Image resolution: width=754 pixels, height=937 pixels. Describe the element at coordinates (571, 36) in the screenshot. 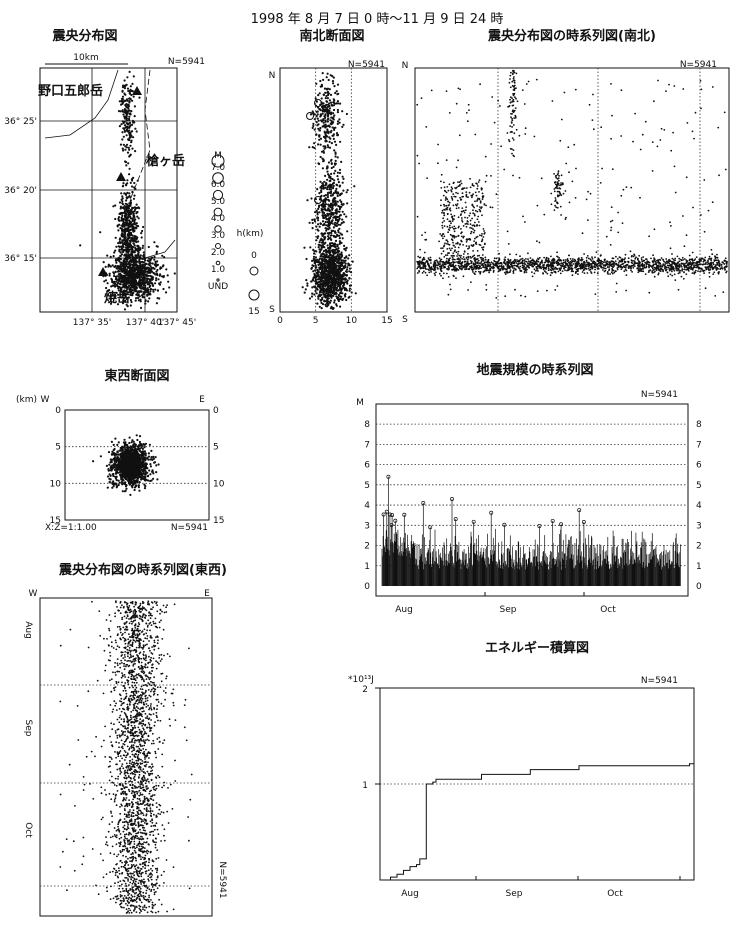

I see `ns-ts-title: 震央分布図の時系列図(南北)` at that location.